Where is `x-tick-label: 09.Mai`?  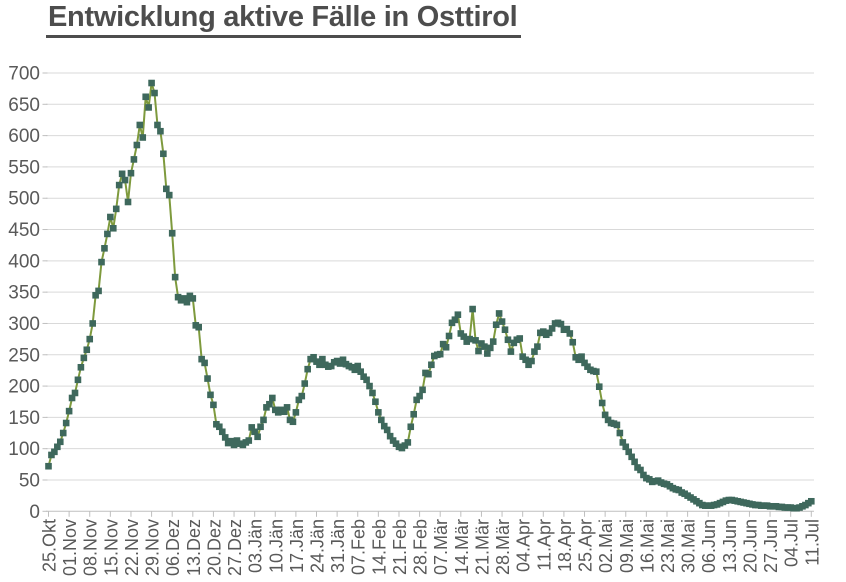 x-tick-label: 09.Mai is located at coordinates (627, 546).